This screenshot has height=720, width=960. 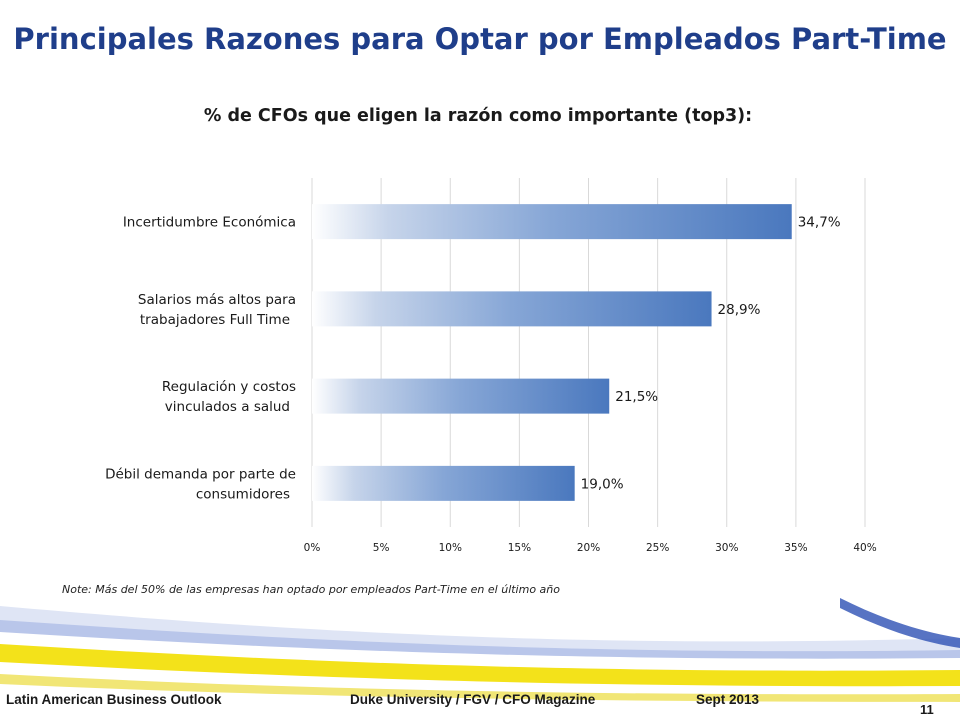 I want to click on data-label: 19,0%, so click(x=602, y=484).